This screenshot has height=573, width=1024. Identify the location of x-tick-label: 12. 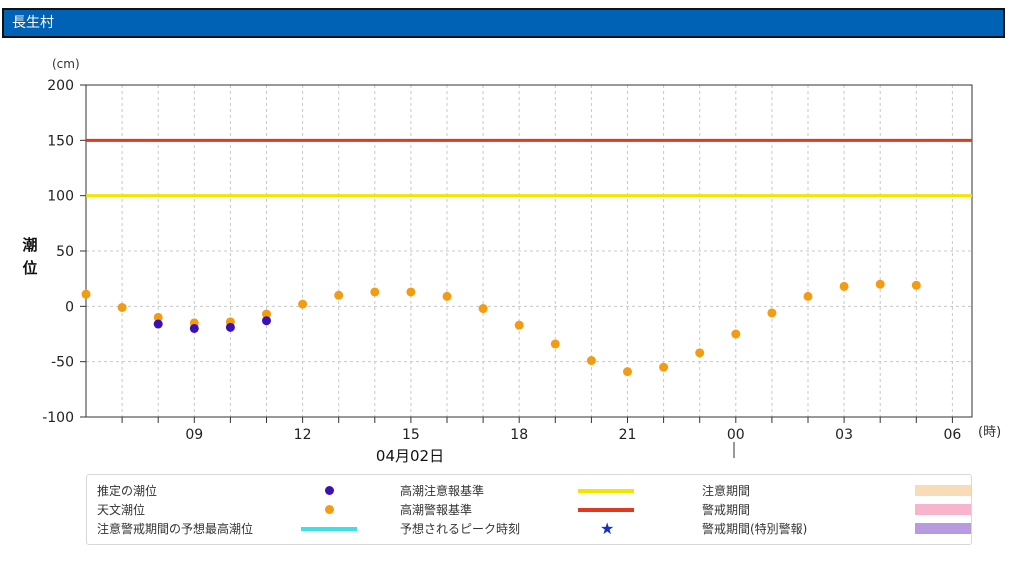
(303, 435).